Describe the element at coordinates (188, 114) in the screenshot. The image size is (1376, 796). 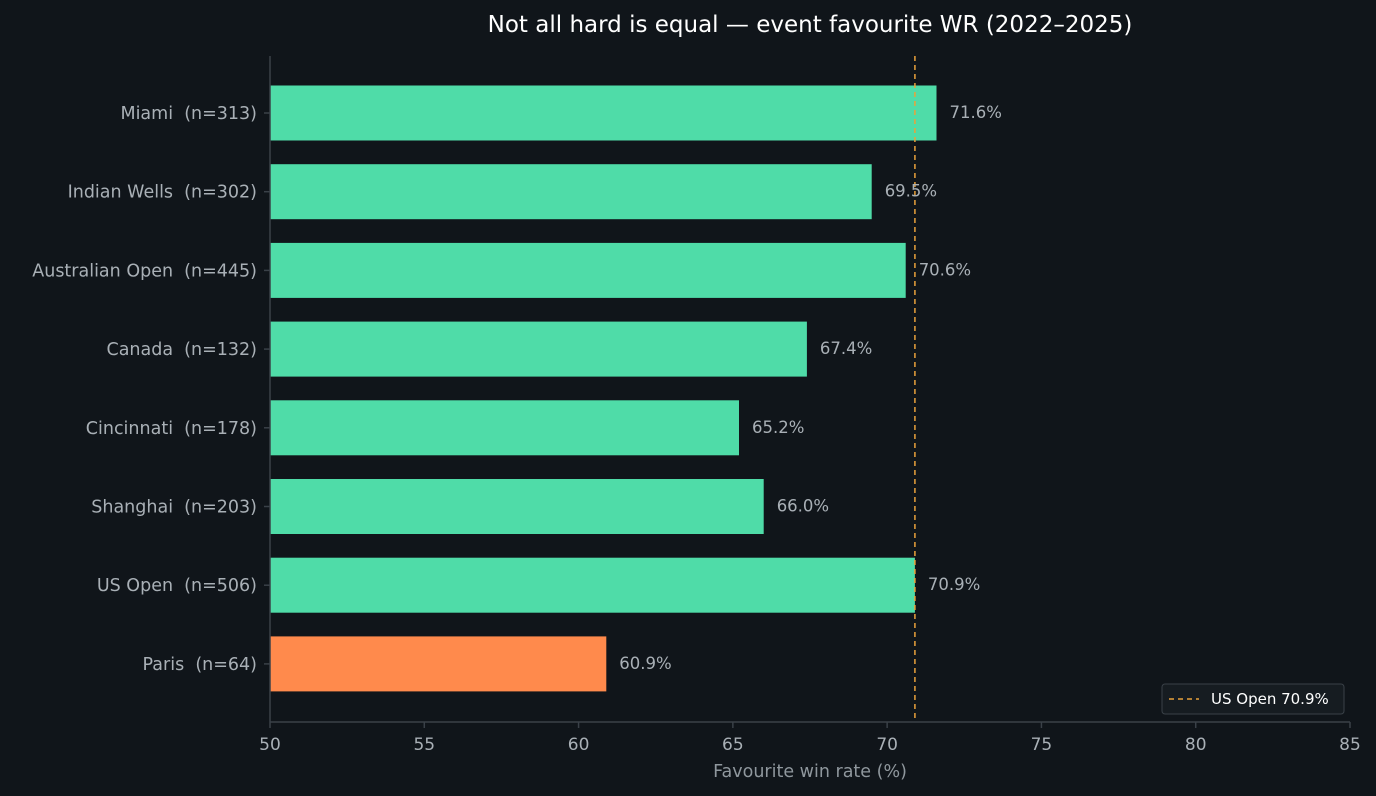
I see `y-tick-label: Miami (n=313)` at that location.